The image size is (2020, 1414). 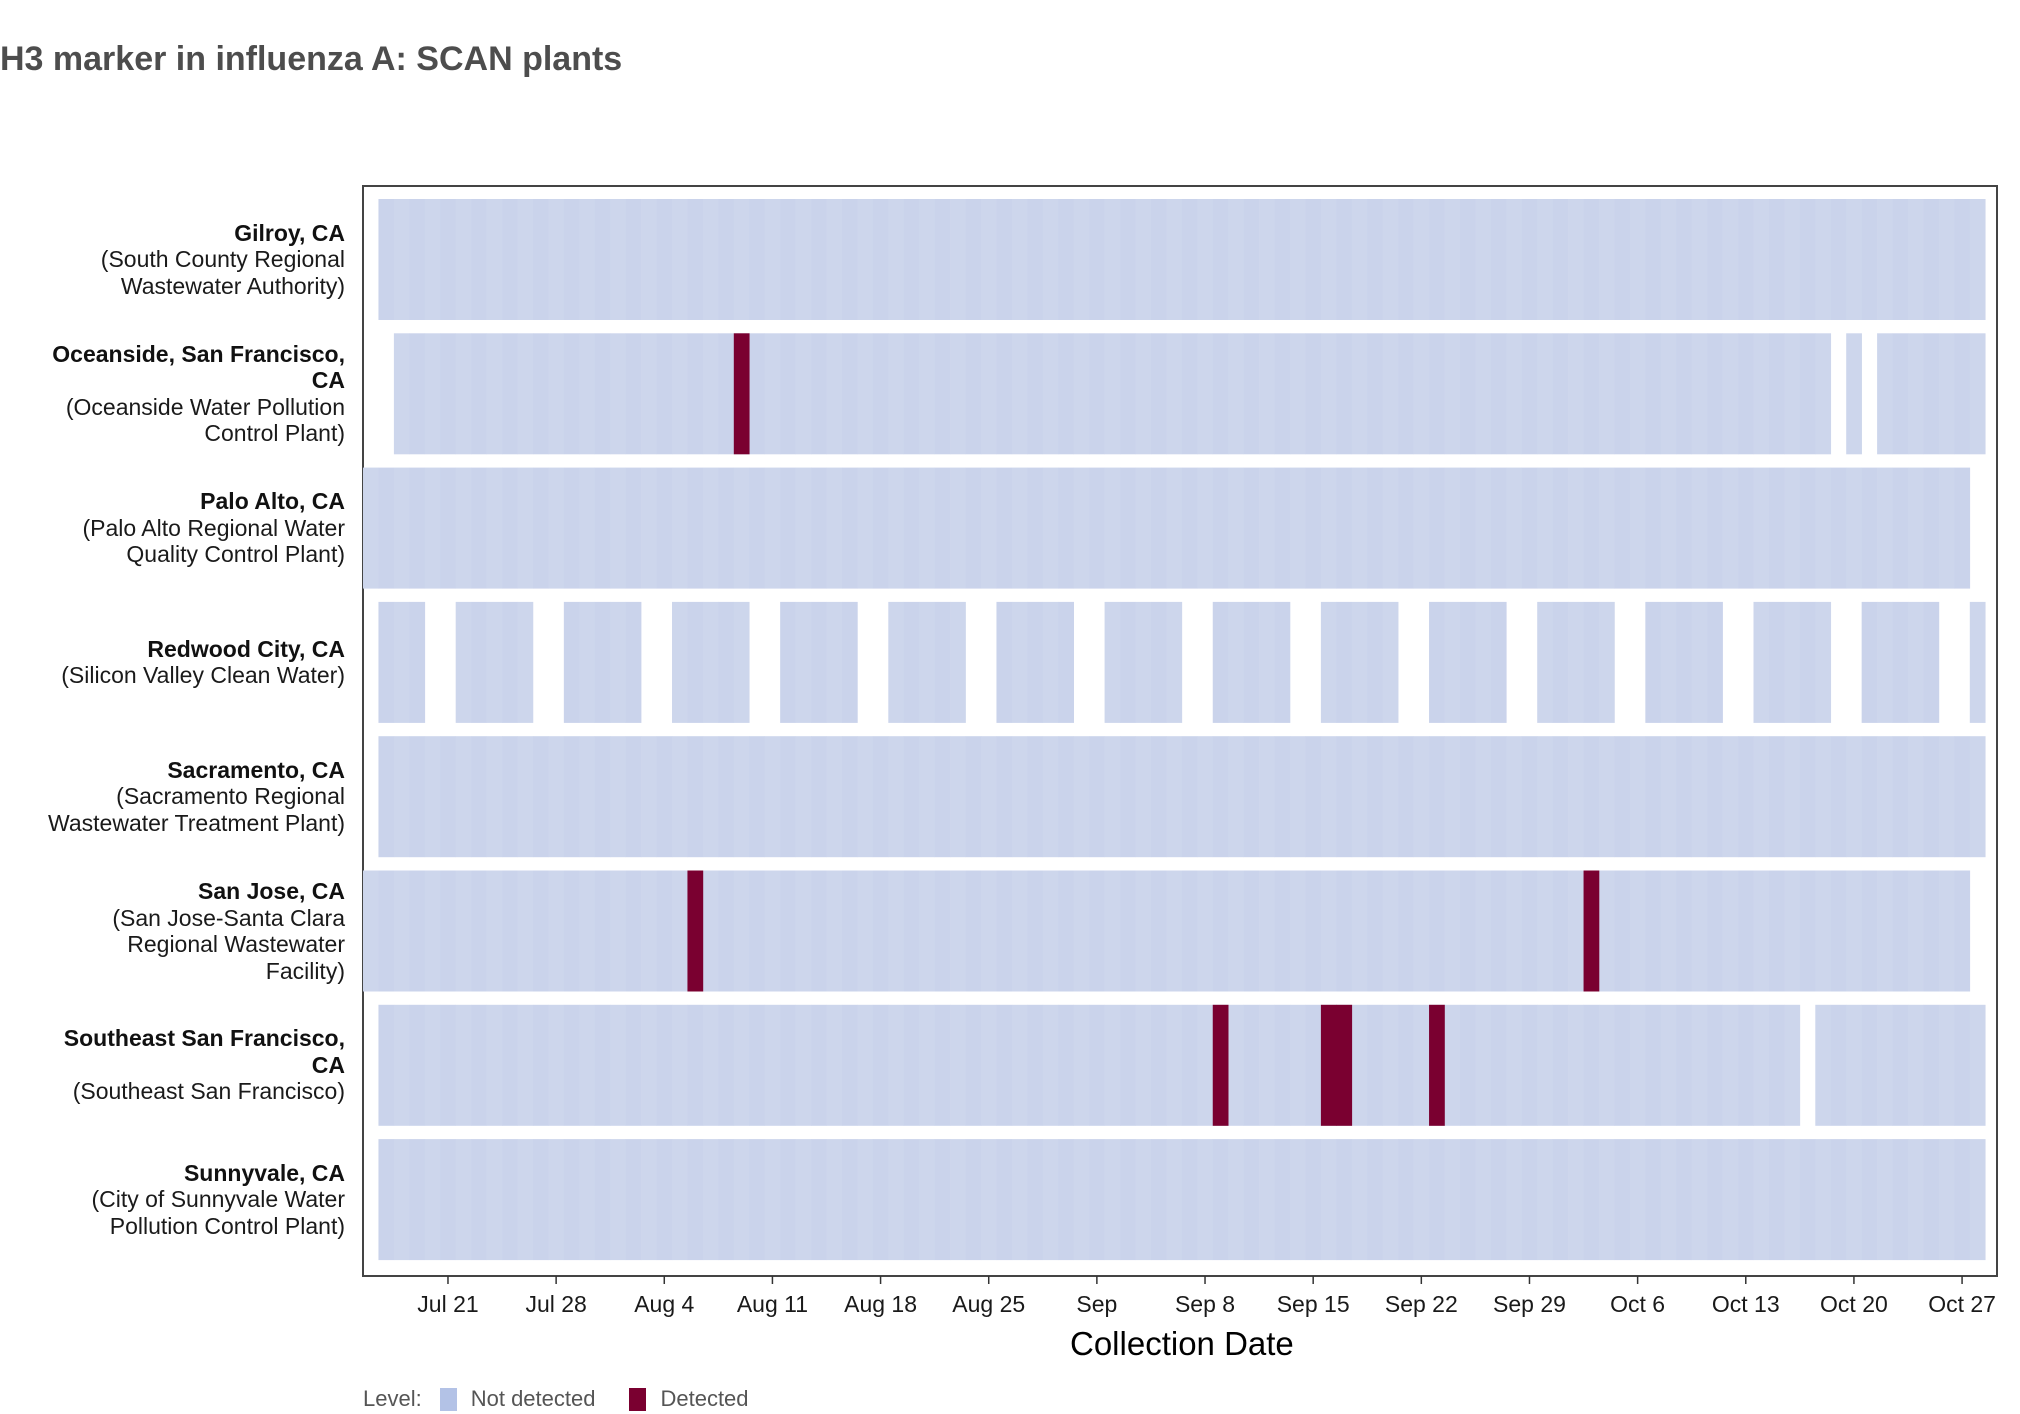 I want to click on legend-label-detected: Detected, so click(x=704, y=1398).